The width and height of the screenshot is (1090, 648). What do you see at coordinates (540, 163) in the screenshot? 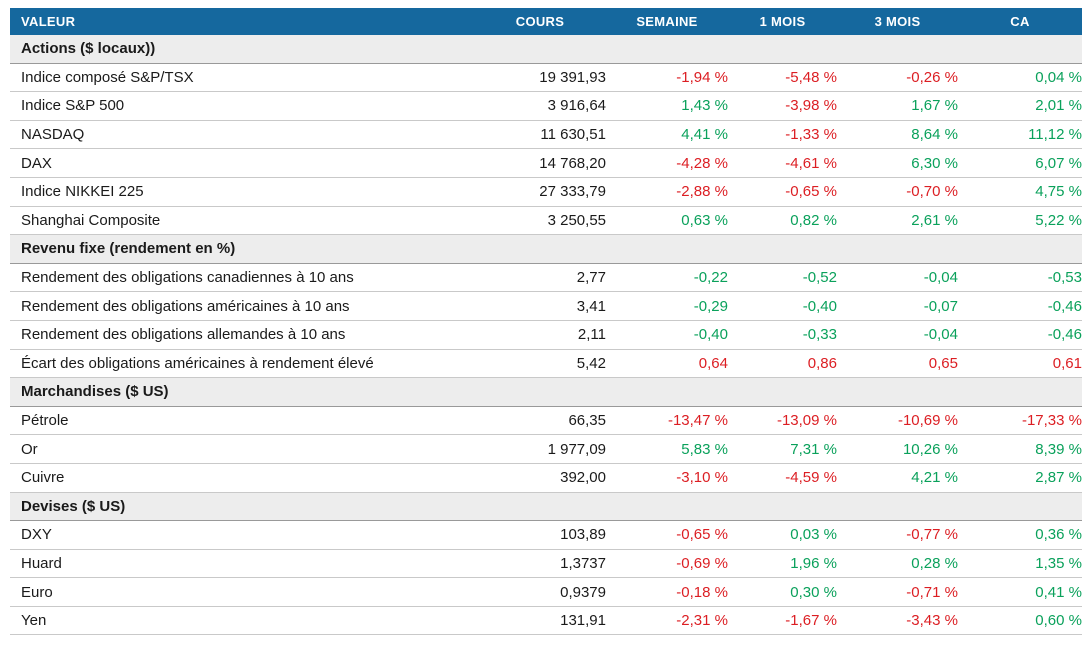
I see `cours-value: 14 768,20` at bounding box center [540, 163].